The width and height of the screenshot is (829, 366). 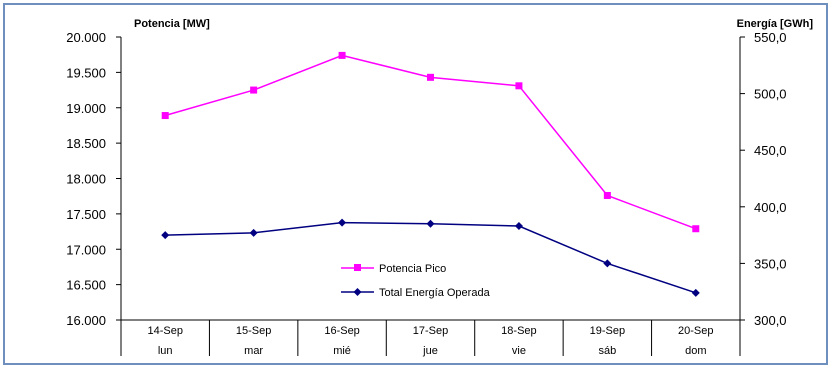 I want to click on legend-marker-potencia, so click(x=357, y=267).